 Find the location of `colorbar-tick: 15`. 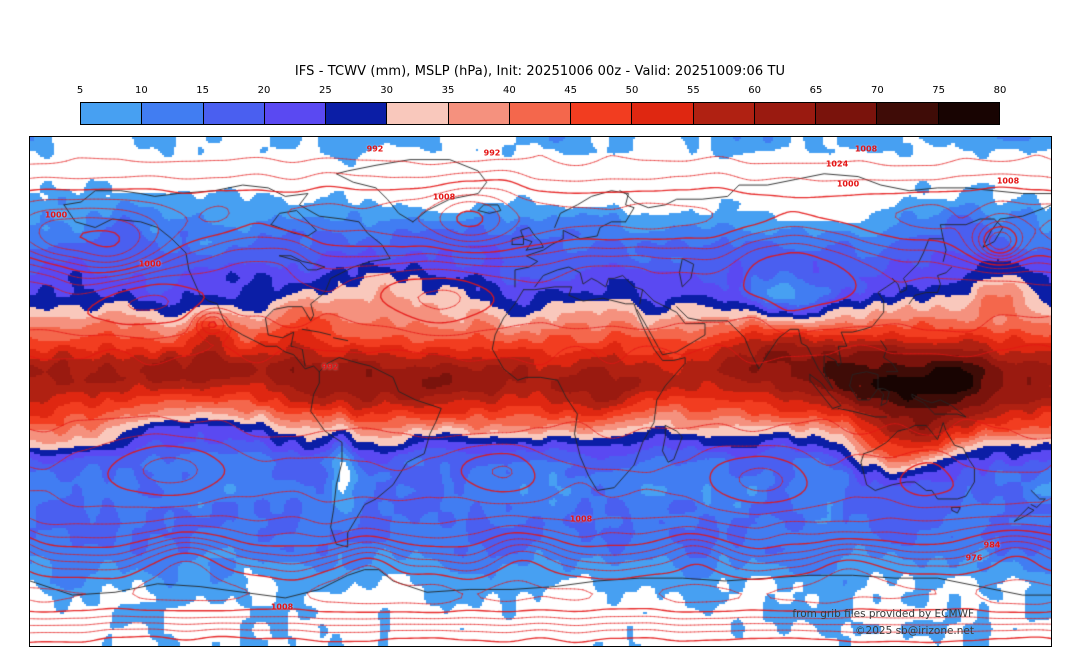

colorbar-tick: 15 is located at coordinates (203, 90).